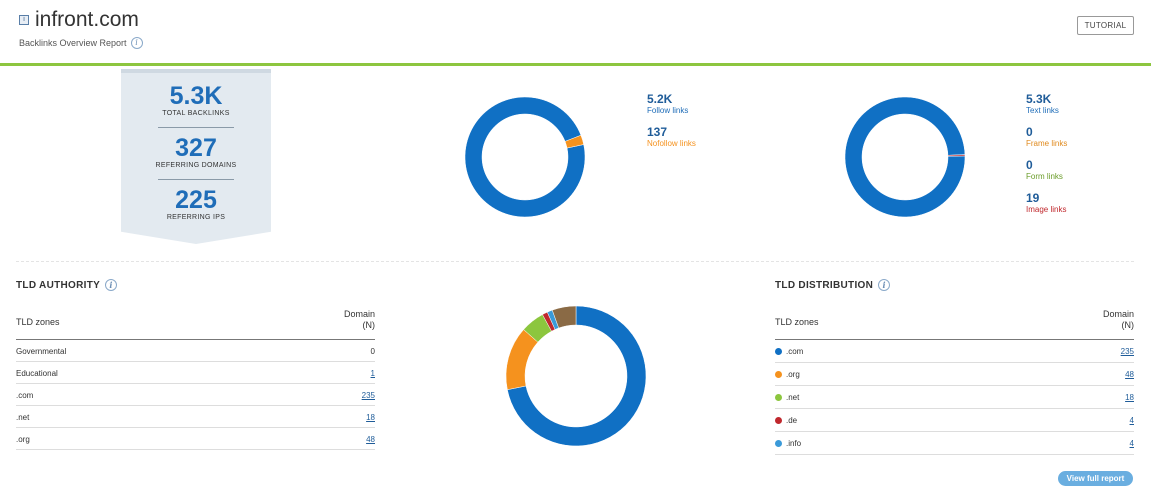 The width and height of the screenshot is (1151, 493). Describe the element at coordinates (954, 443) in the screenshot. I see `table-row: .info 4` at that location.